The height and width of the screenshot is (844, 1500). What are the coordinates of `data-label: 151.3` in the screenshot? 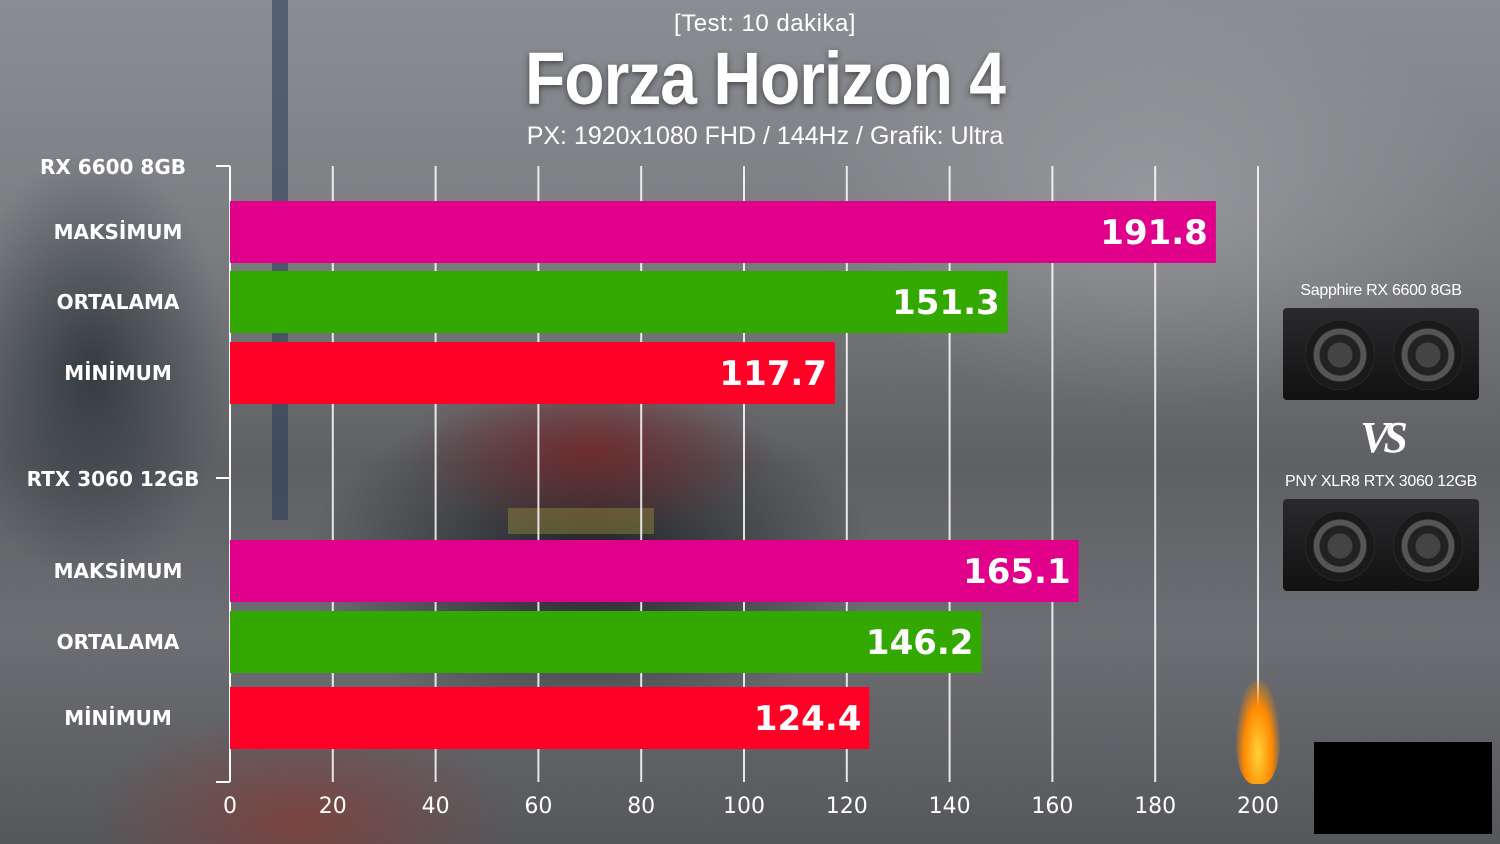 It's located at (946, 303).